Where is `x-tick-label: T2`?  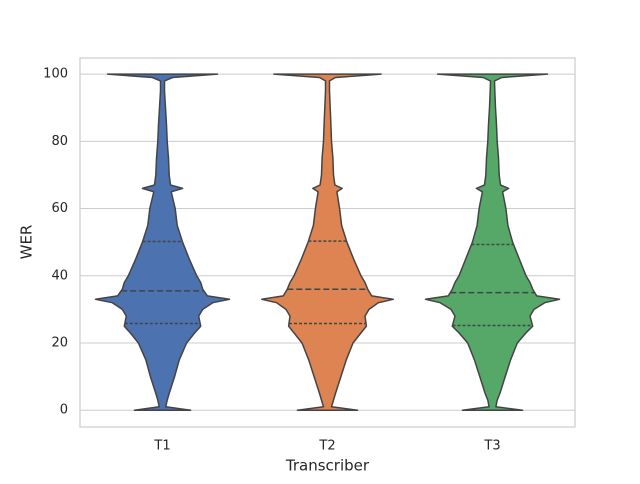
x-tick-label: T2 is located at coordinates (326, 446).